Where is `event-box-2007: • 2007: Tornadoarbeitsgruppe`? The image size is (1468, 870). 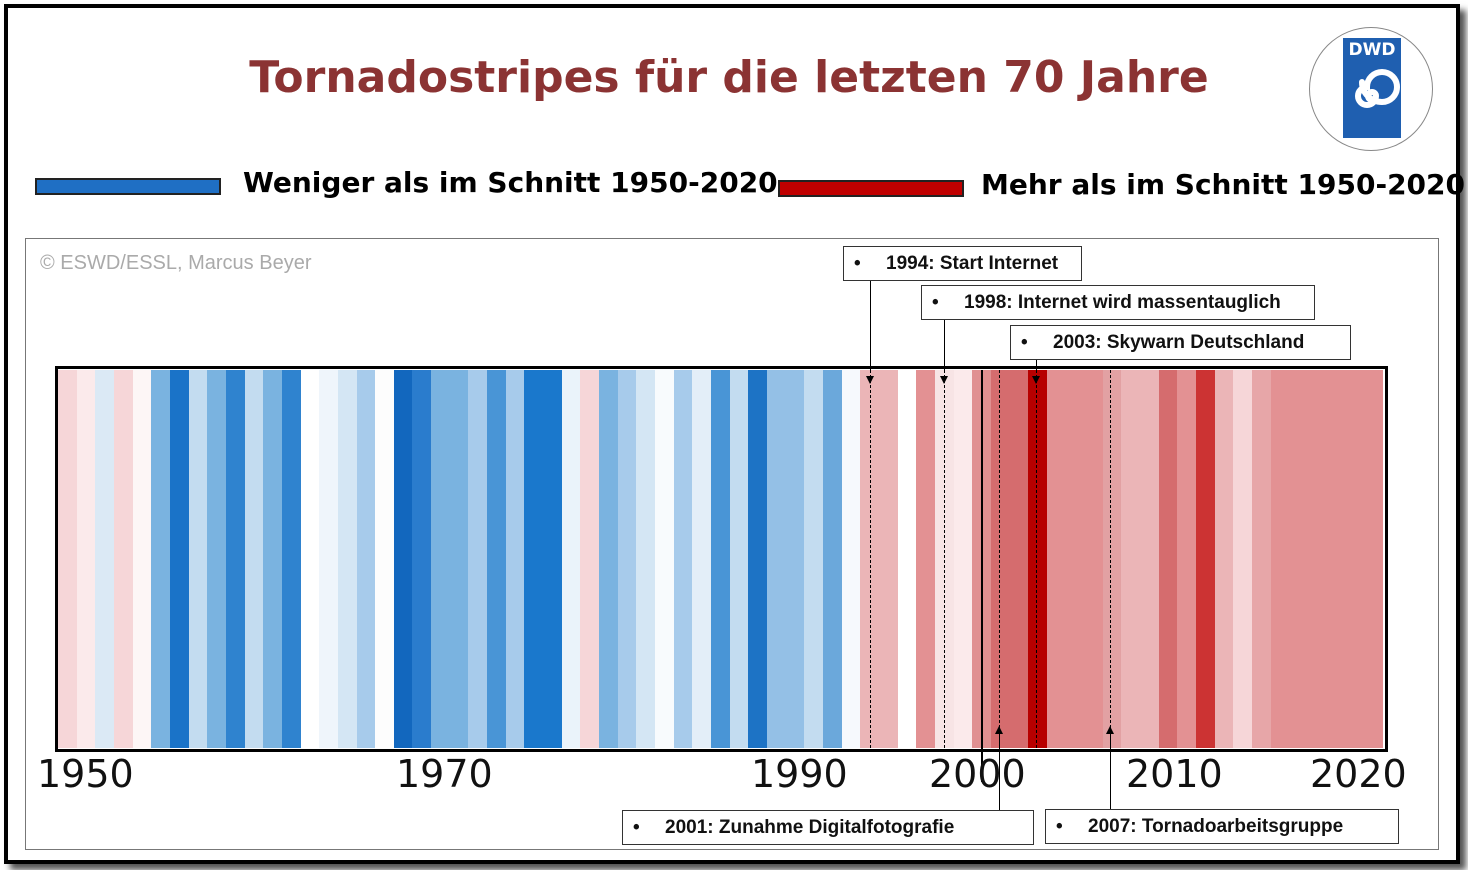
event-box-2007: • 2007: Tornadoarbeitsgruppe is located at coordinates (1222, 826).